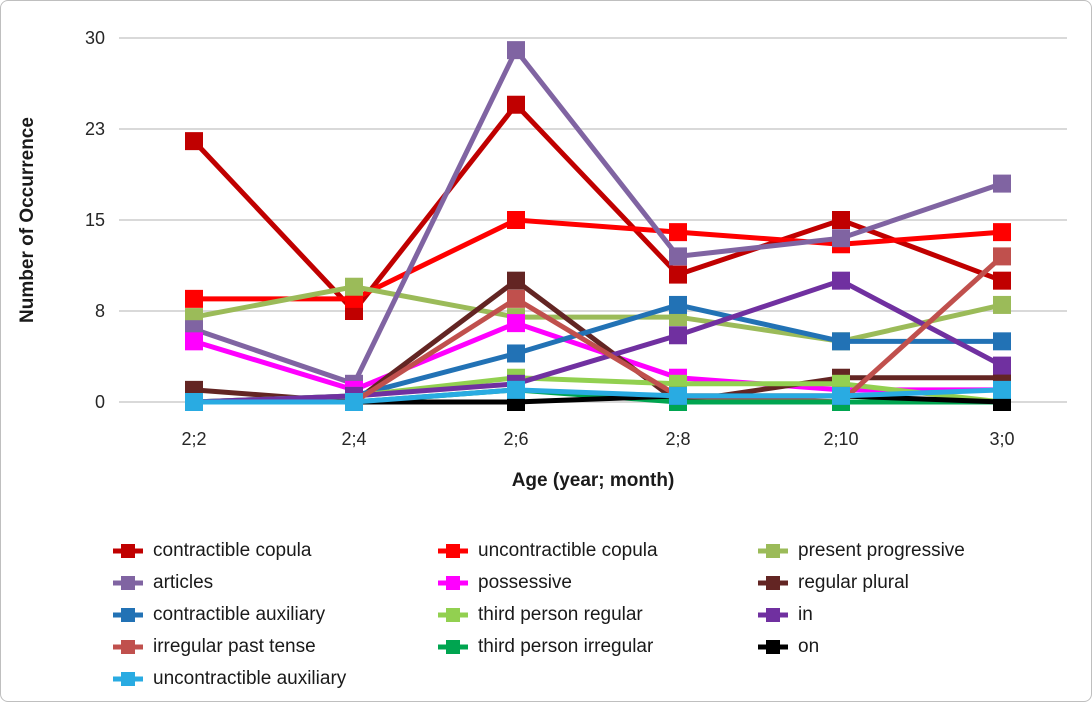 Image resolution: width=1092 pixels, height=702 pixels. I want to click on legend-item: contractible auxiliary, so click(275, 615).